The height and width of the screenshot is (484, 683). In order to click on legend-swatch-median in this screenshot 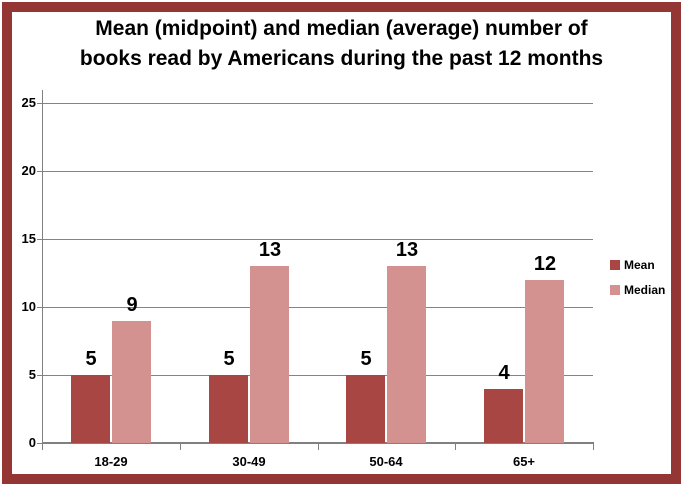, I will do `click(615, 290)`.